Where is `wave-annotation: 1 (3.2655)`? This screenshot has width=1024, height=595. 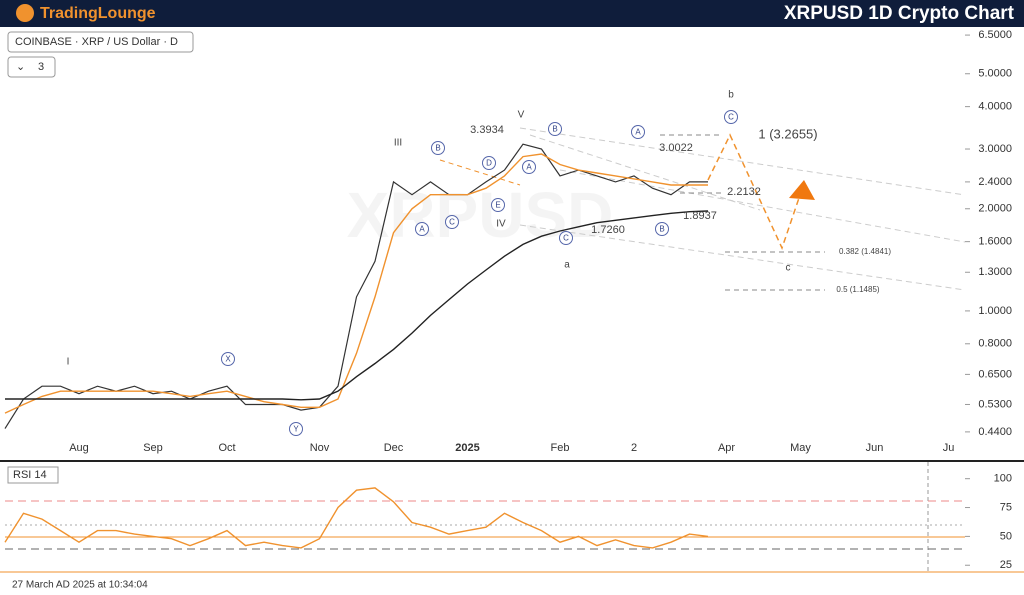
wave-annotation: 1 (3.2655) is located at coordinates (787, 133).